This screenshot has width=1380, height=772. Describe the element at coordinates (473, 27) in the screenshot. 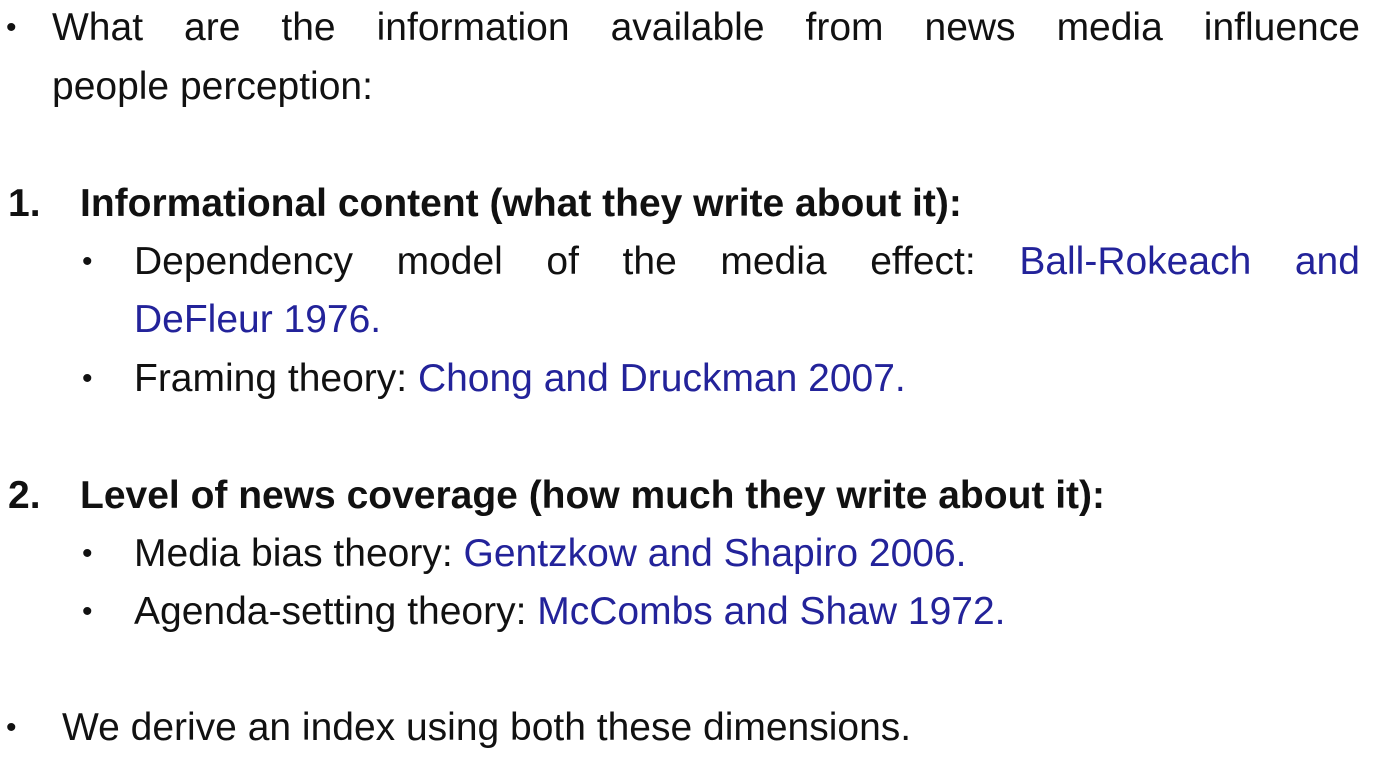

I see `intro-word: information` at that location.